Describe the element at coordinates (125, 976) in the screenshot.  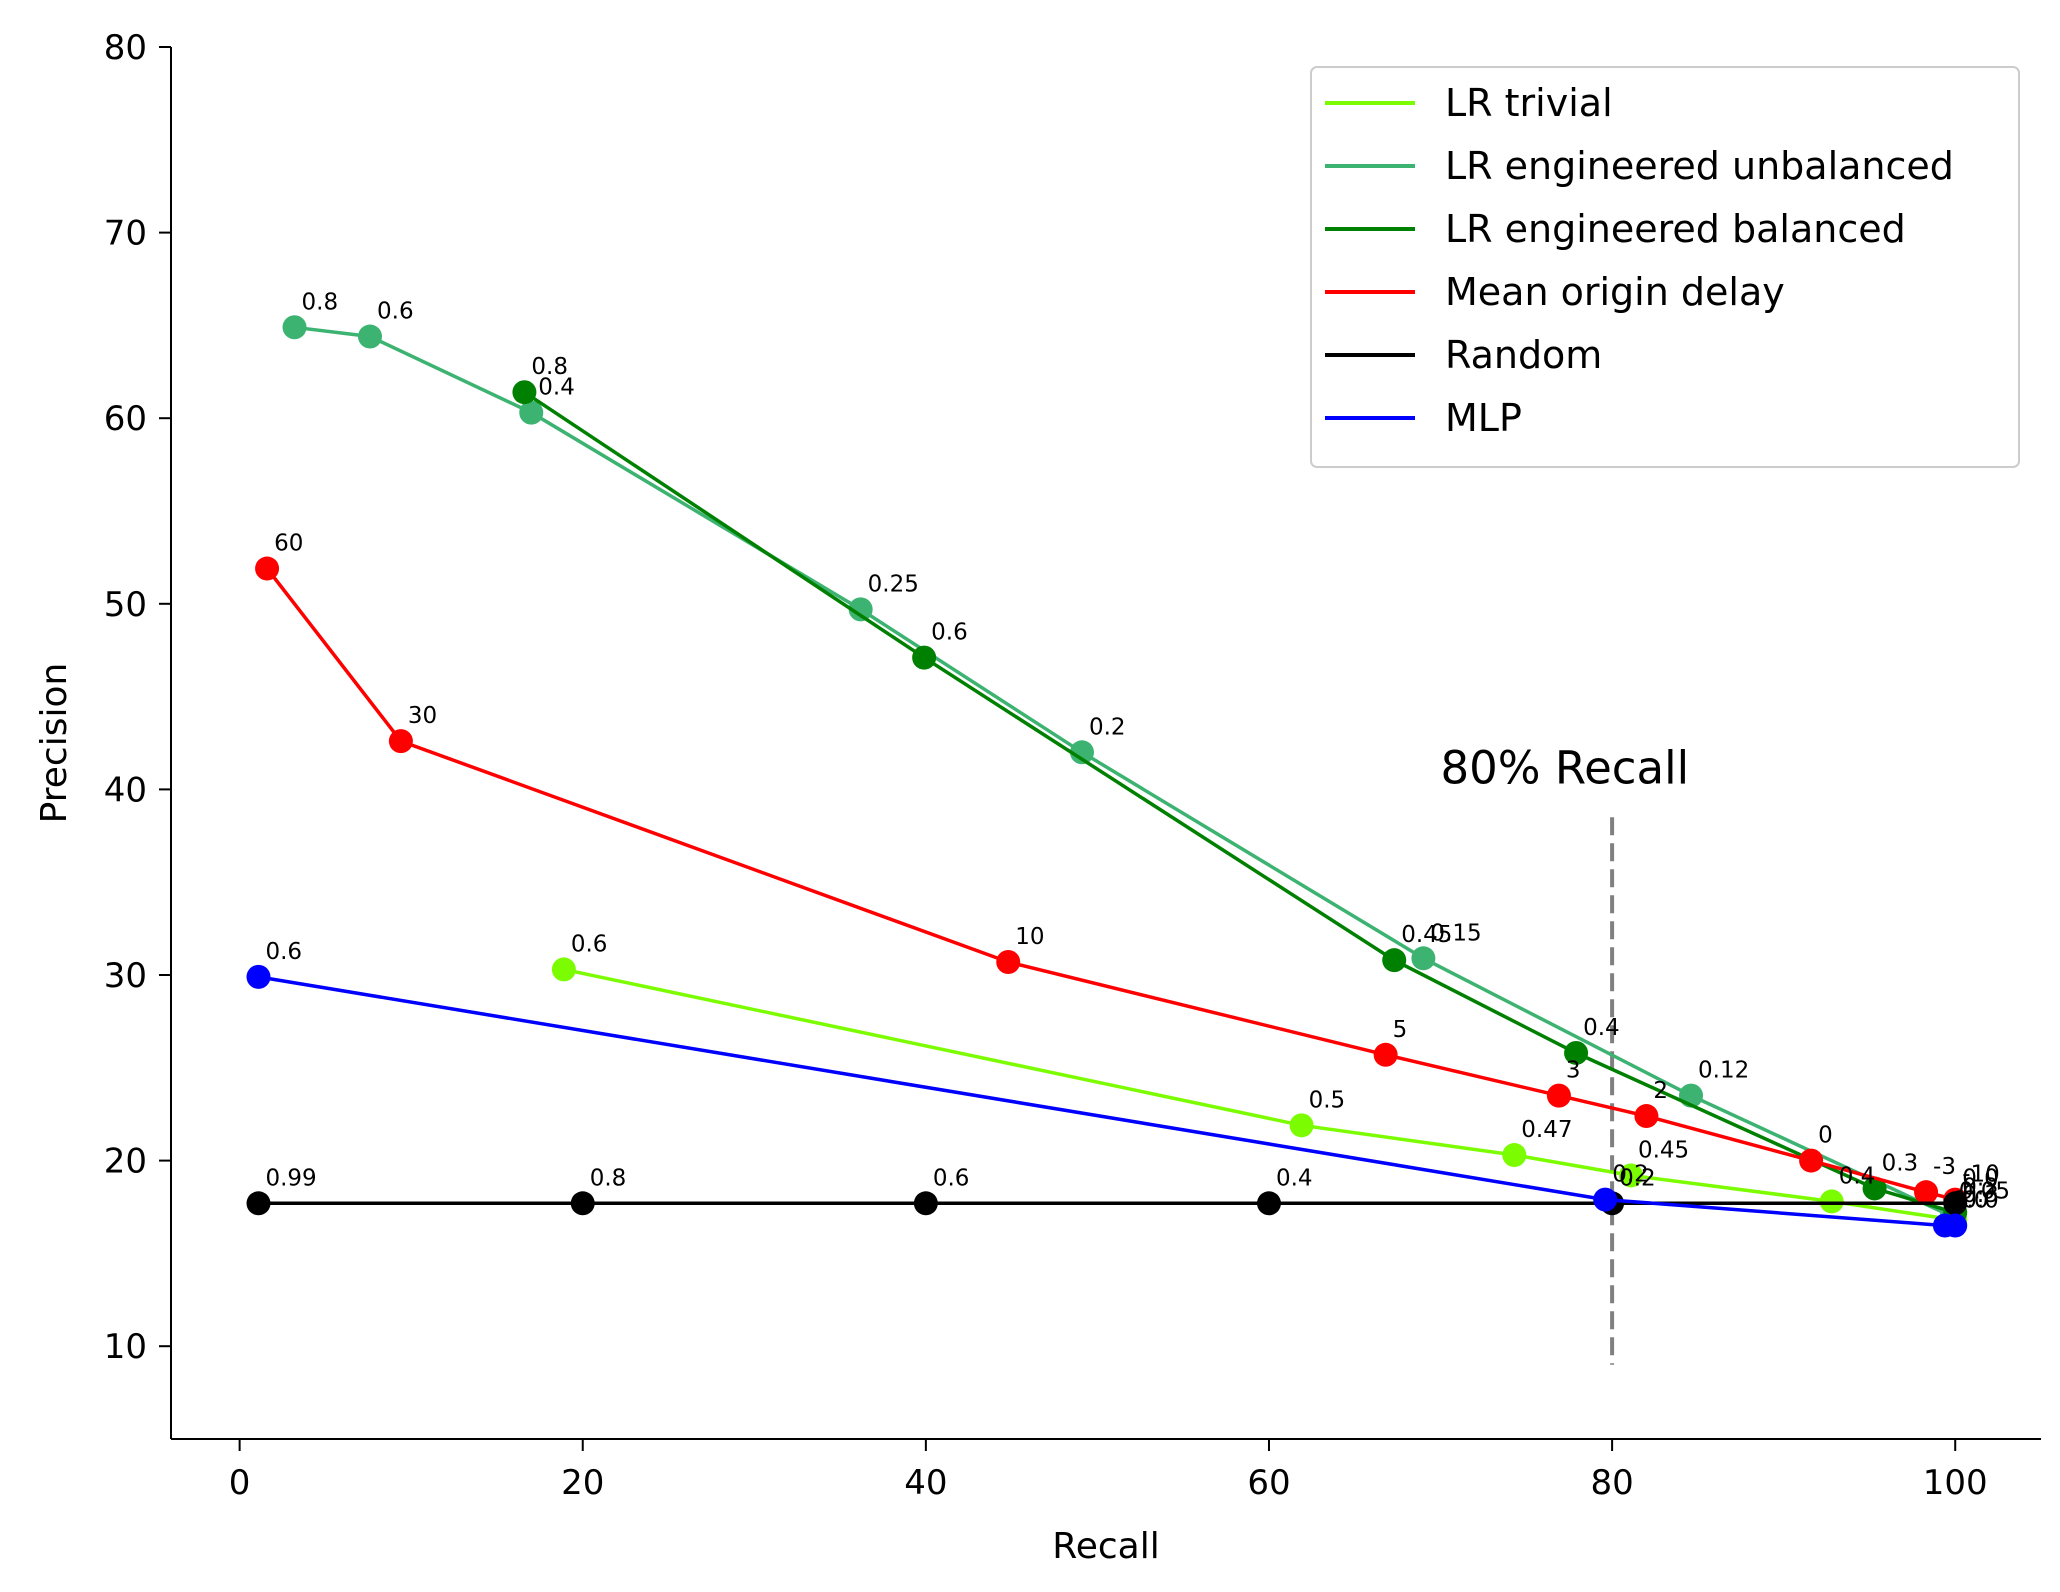
I see `y-tick-label-30: 30` at that location.